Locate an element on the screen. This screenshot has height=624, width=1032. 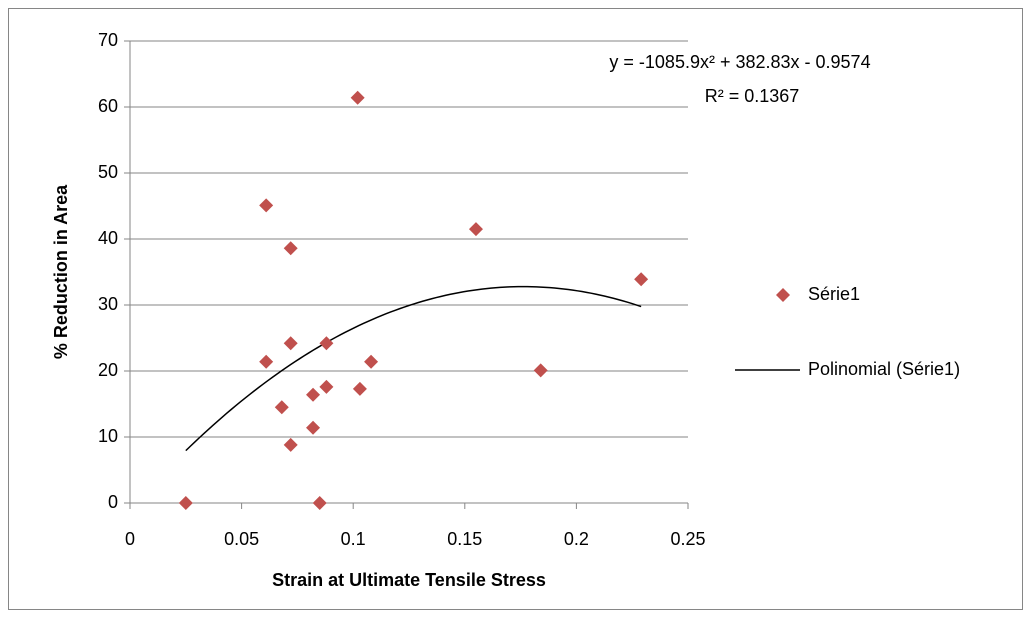
x-tick-label: 0 is located at coordinates (130, 539).